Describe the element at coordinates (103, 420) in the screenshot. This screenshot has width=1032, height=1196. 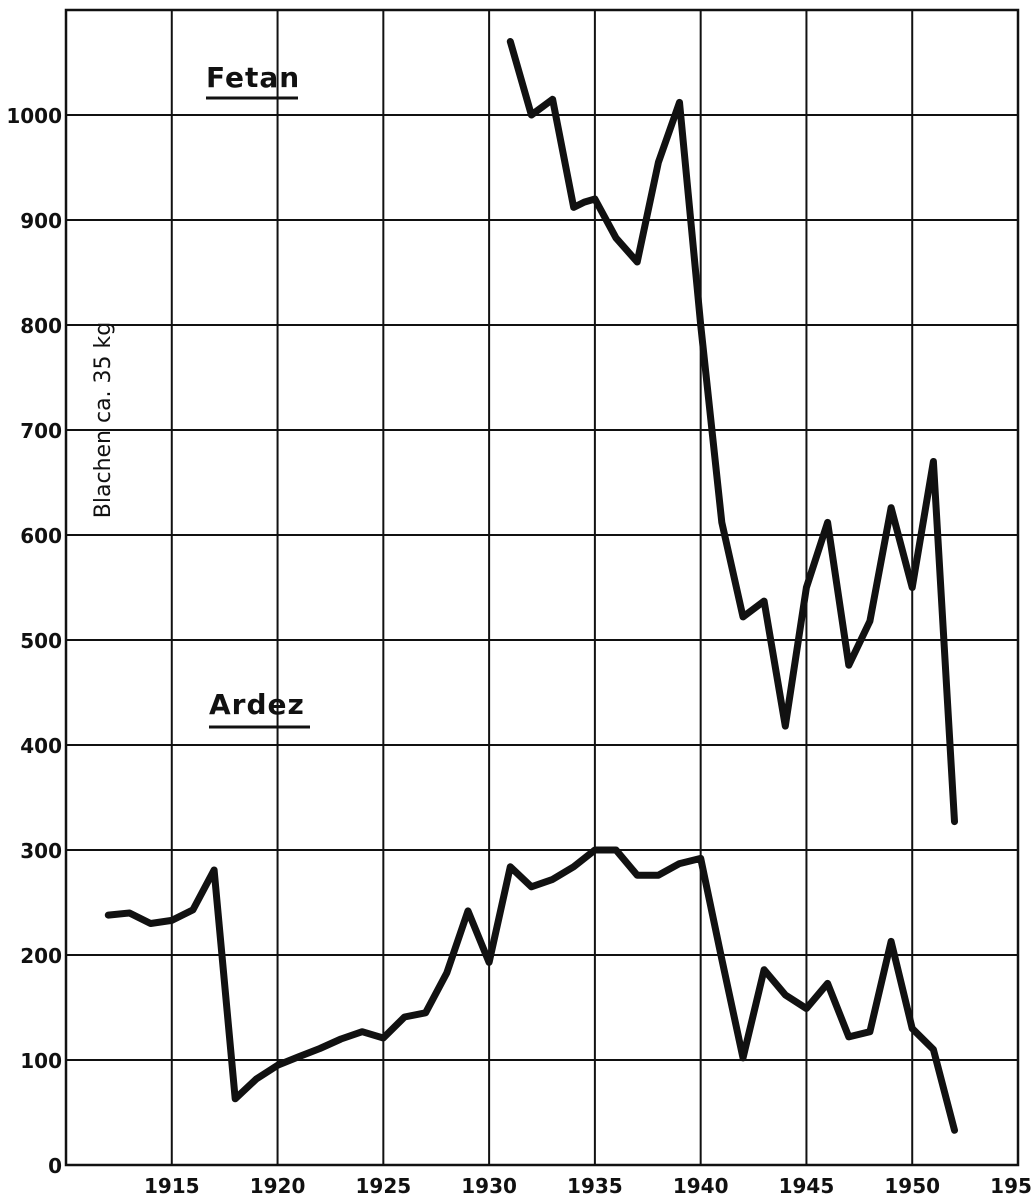
I see `y-axis-label: Blachen ca. 35 kg` at that location.